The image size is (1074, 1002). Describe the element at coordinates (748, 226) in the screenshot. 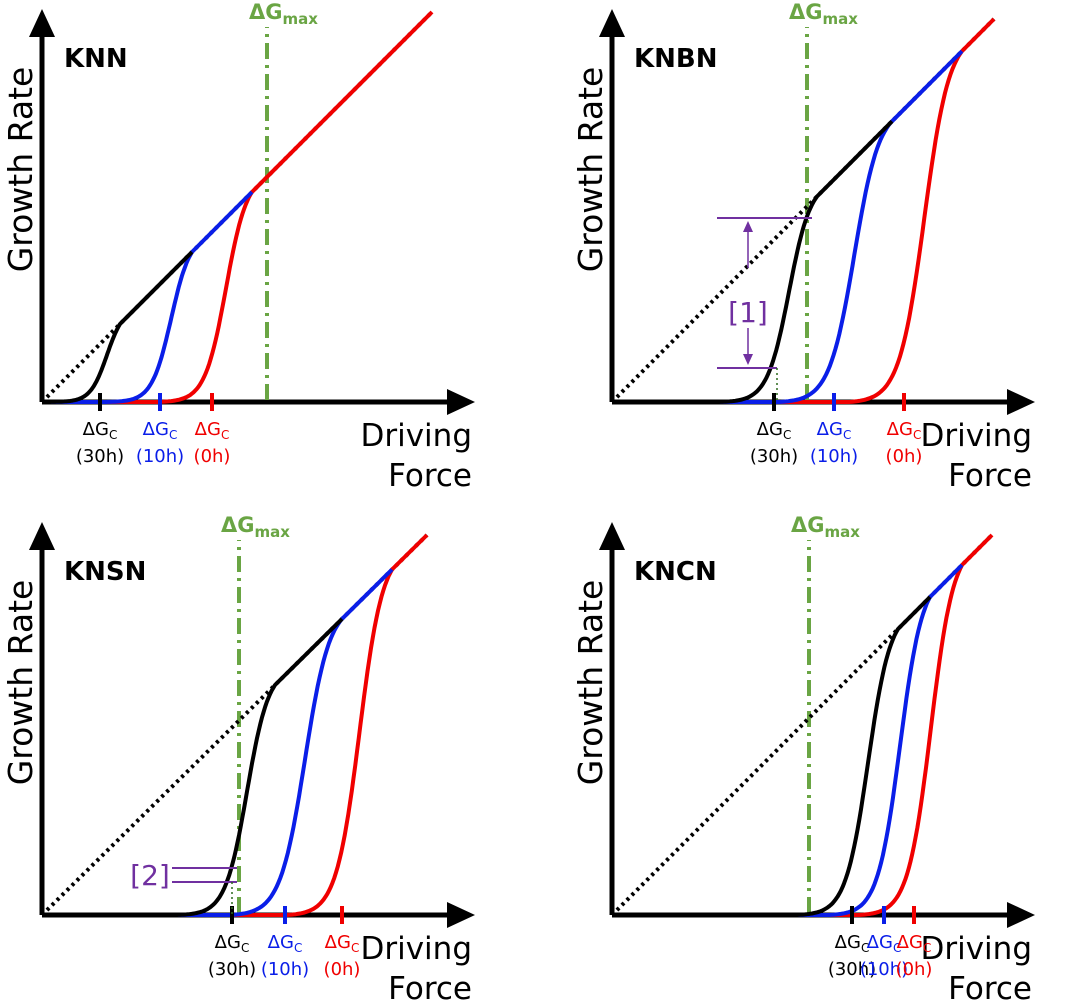

I see `annotation-arrowhead-up` at that location.